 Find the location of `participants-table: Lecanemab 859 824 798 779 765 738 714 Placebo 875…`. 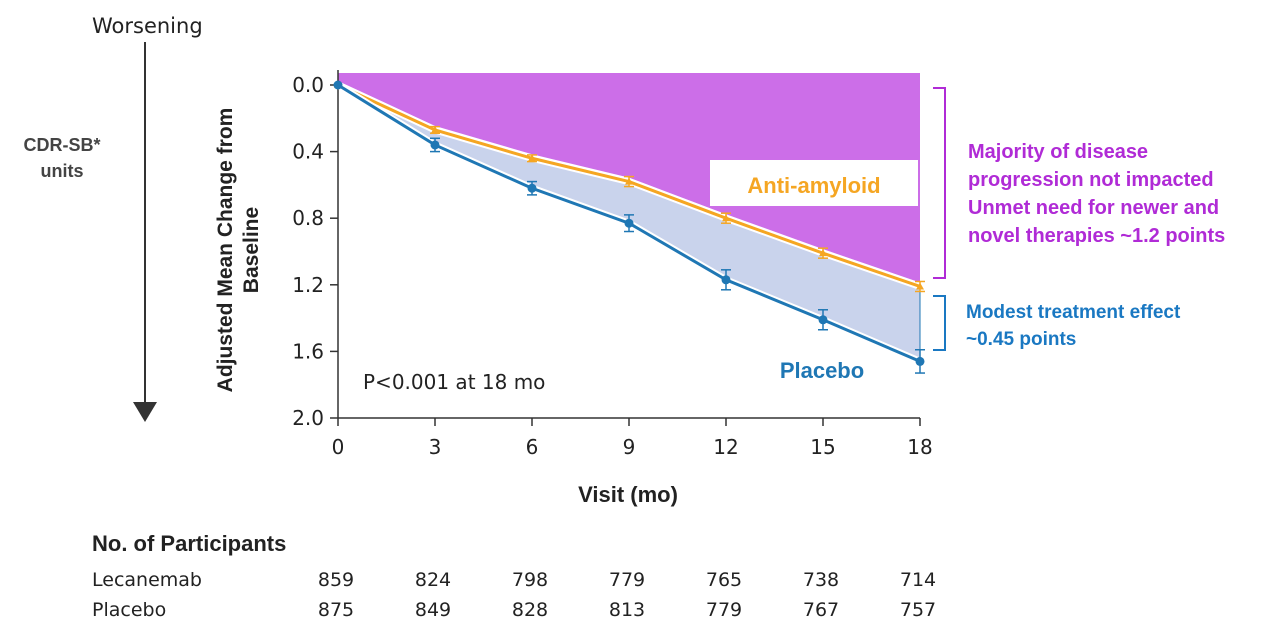

participants-table: Lecanemab 859 824 798 779 765 738 714 Placebo 875… is located at coordinates (514, 594).